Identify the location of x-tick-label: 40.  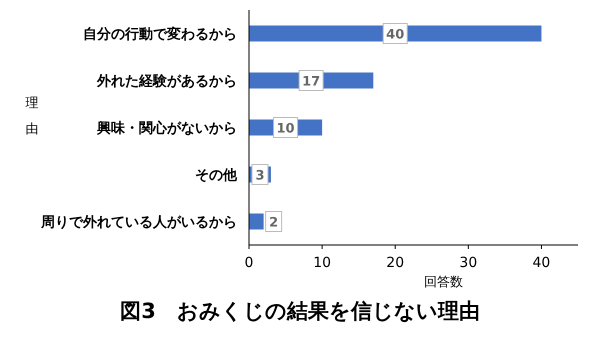
(541, 263).